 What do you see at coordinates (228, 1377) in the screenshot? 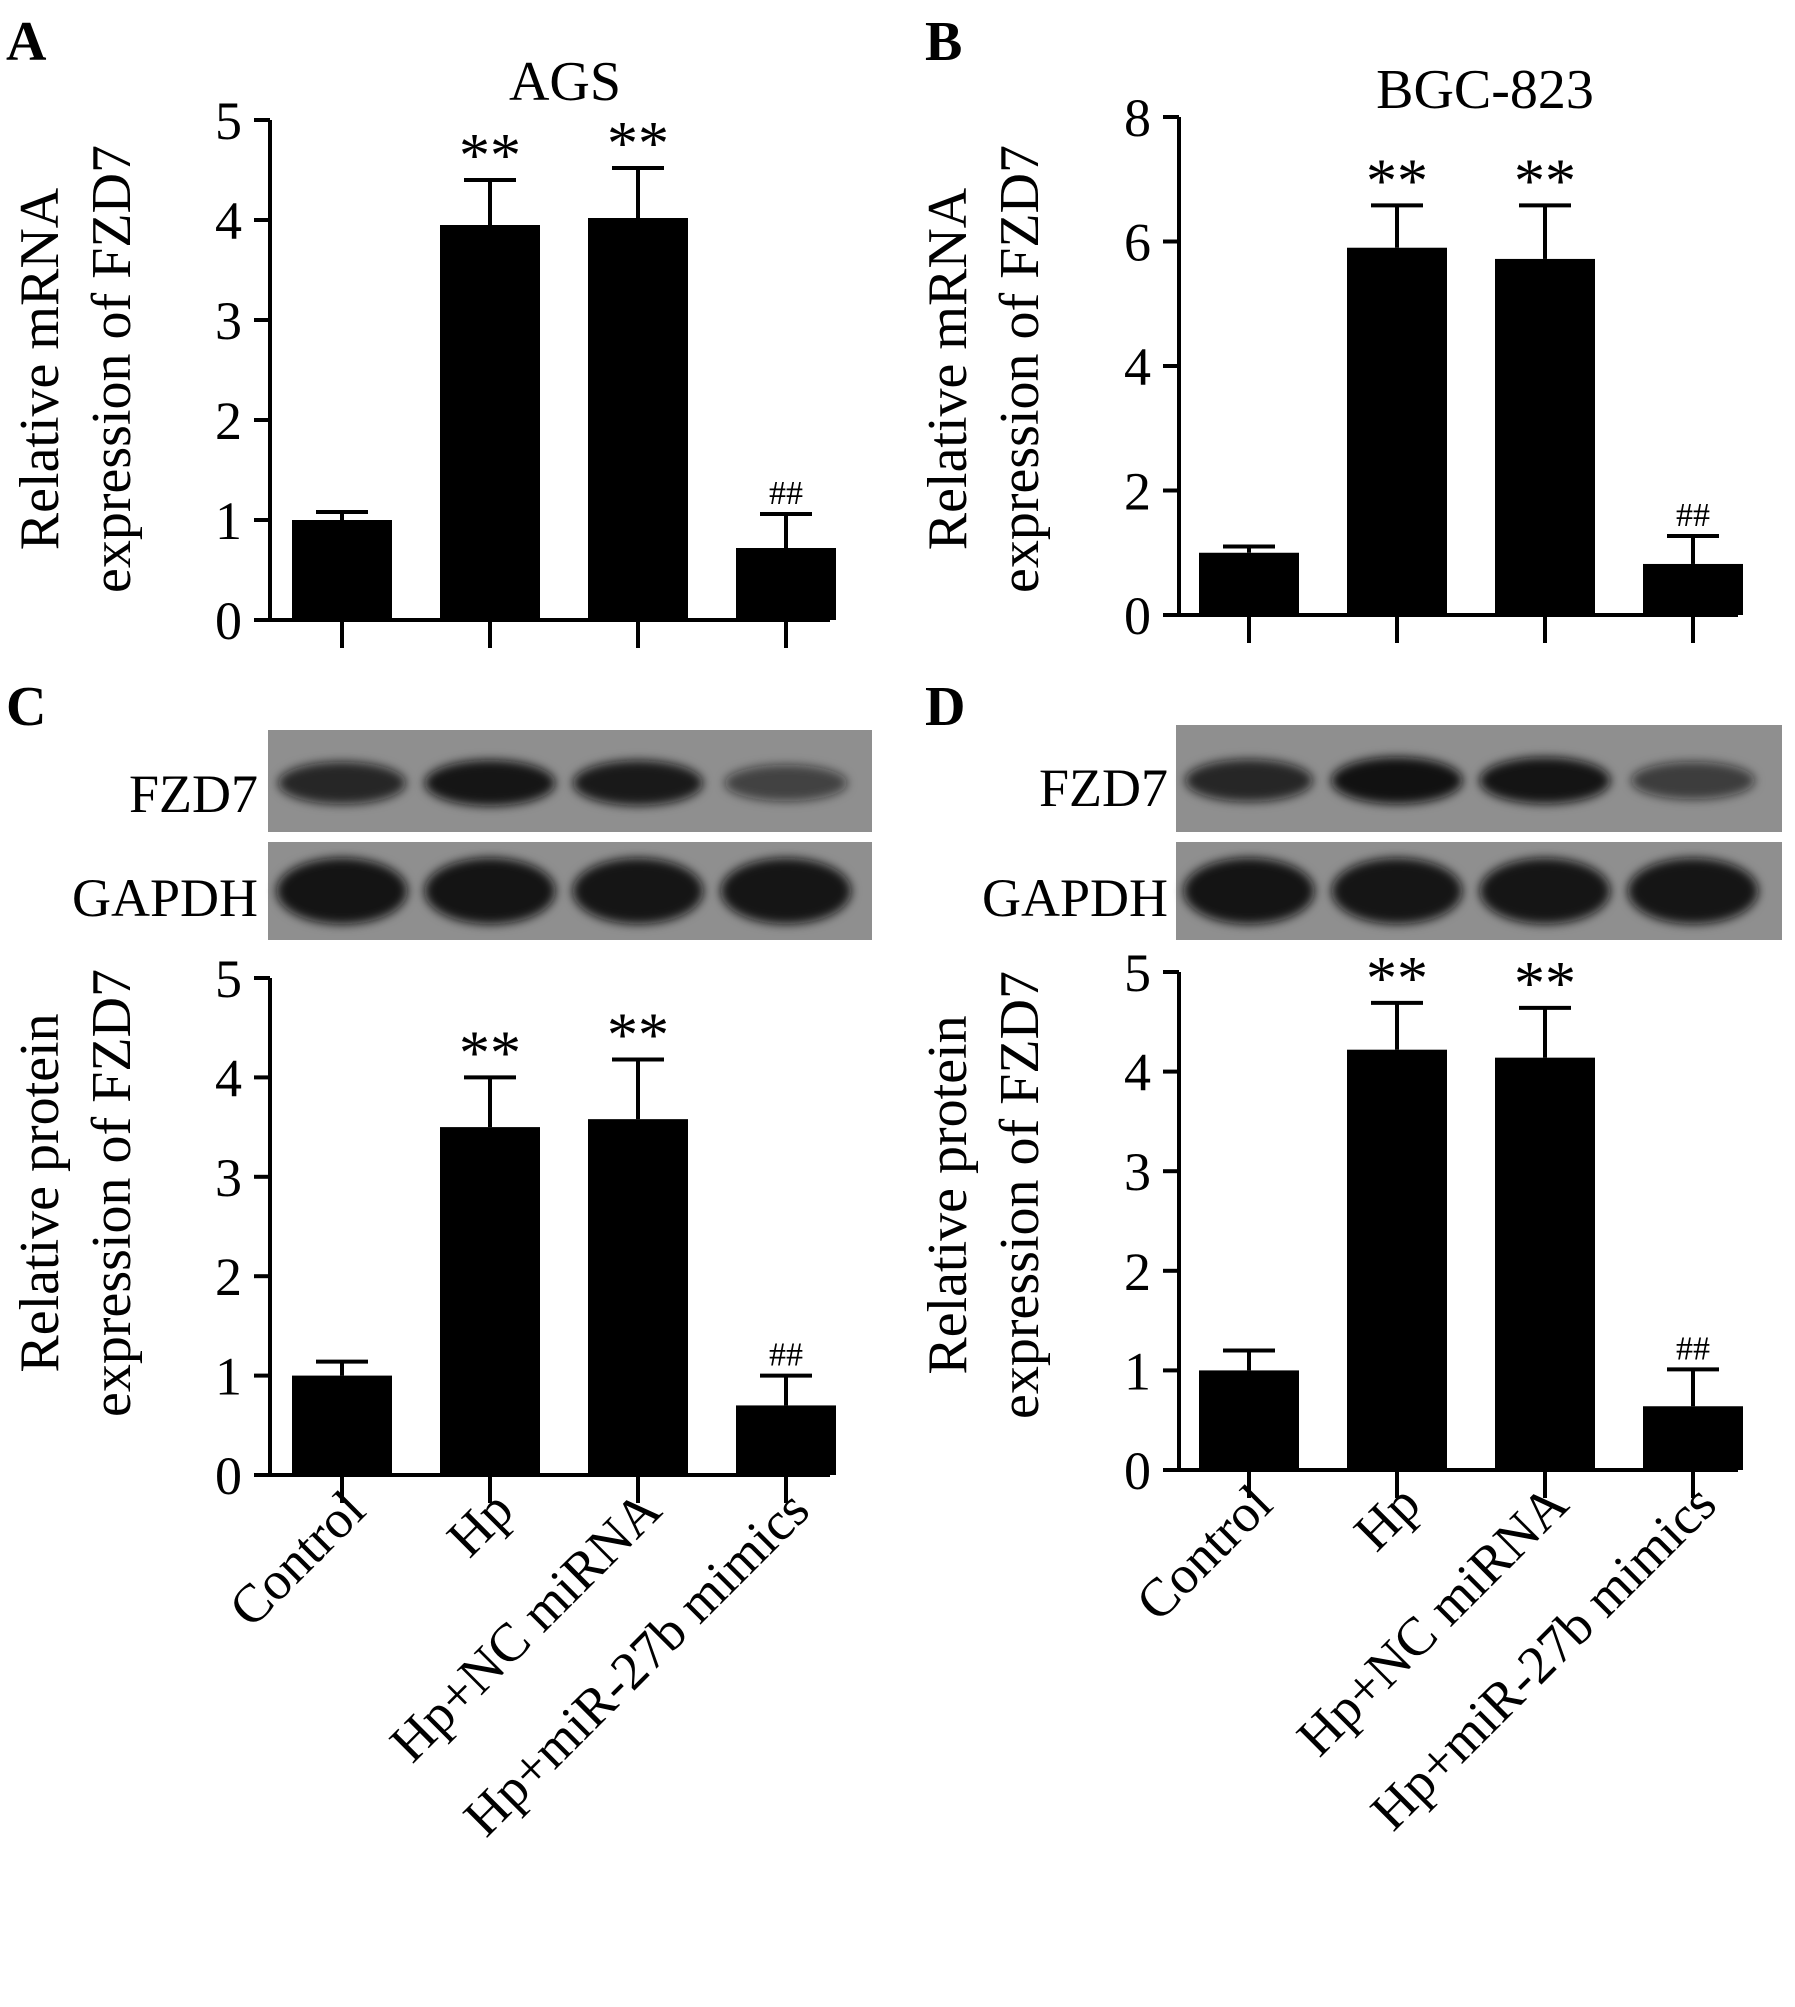
I see `y-tick-label-c-1: 1` at bounding box center [228, 1377].